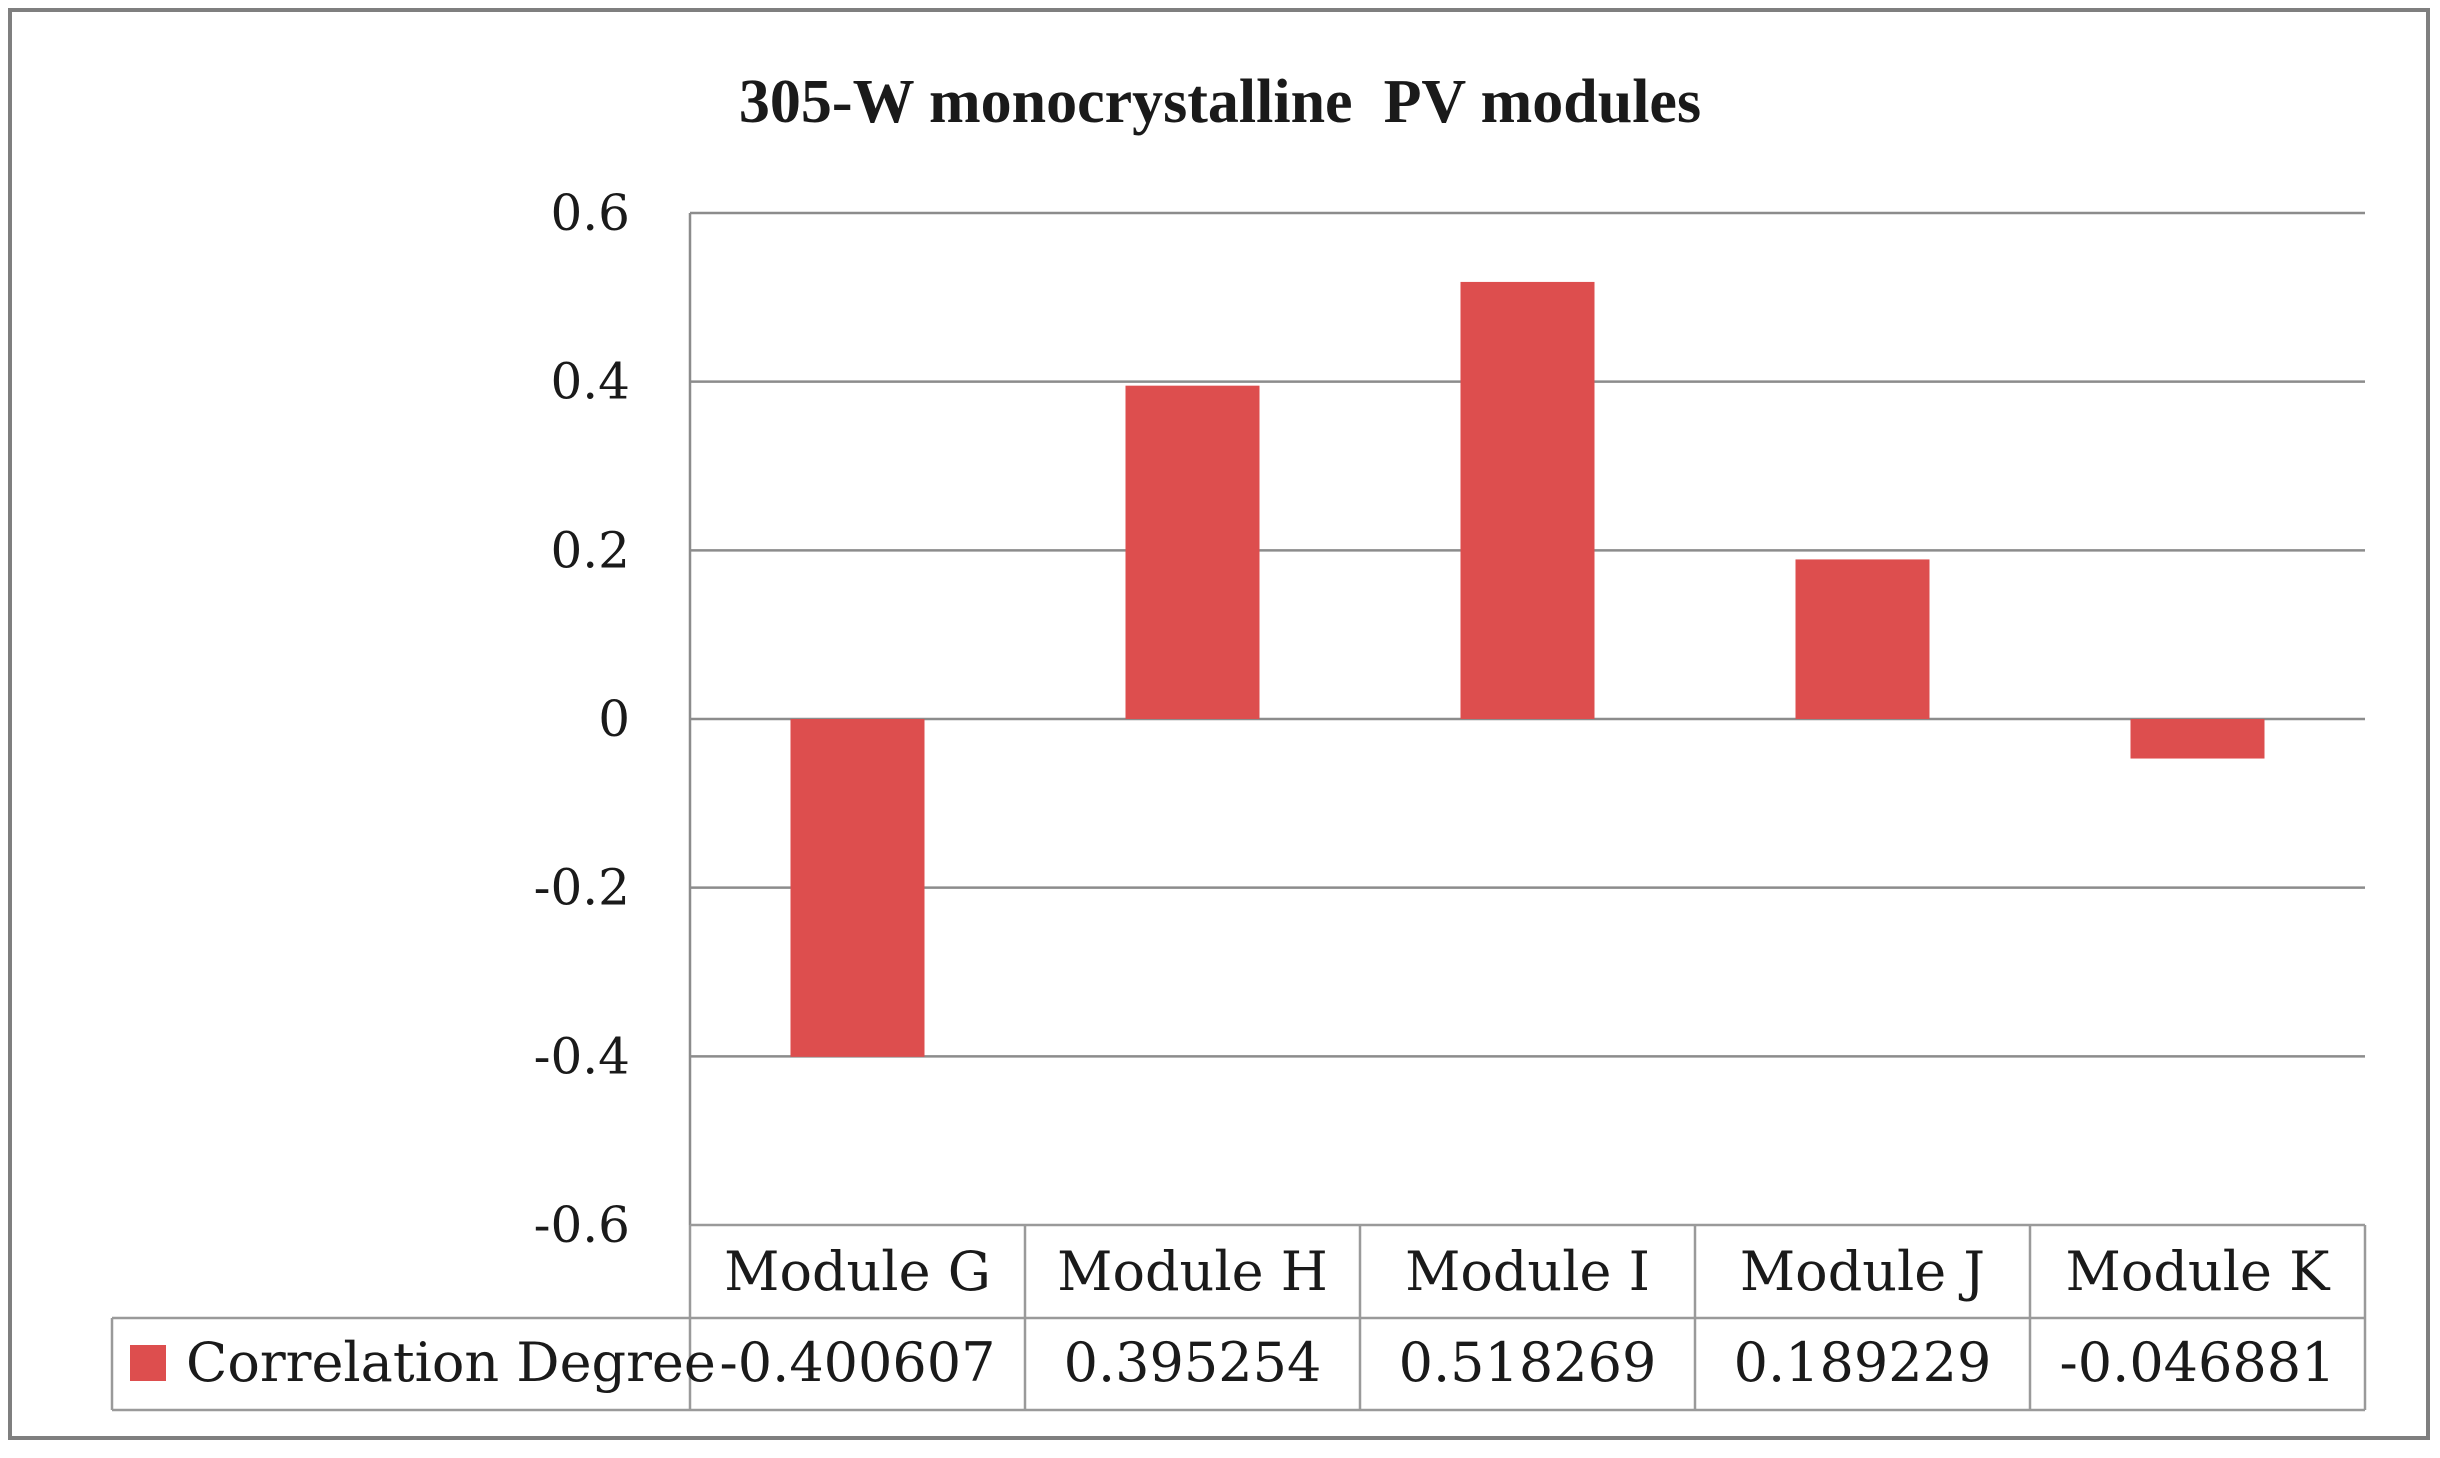 The height and width of the screenshot is (1458, 2440). Describe the element at coordinates (590, 213) in the screenshot. I see `y-tick-label: 0.6` at that location.